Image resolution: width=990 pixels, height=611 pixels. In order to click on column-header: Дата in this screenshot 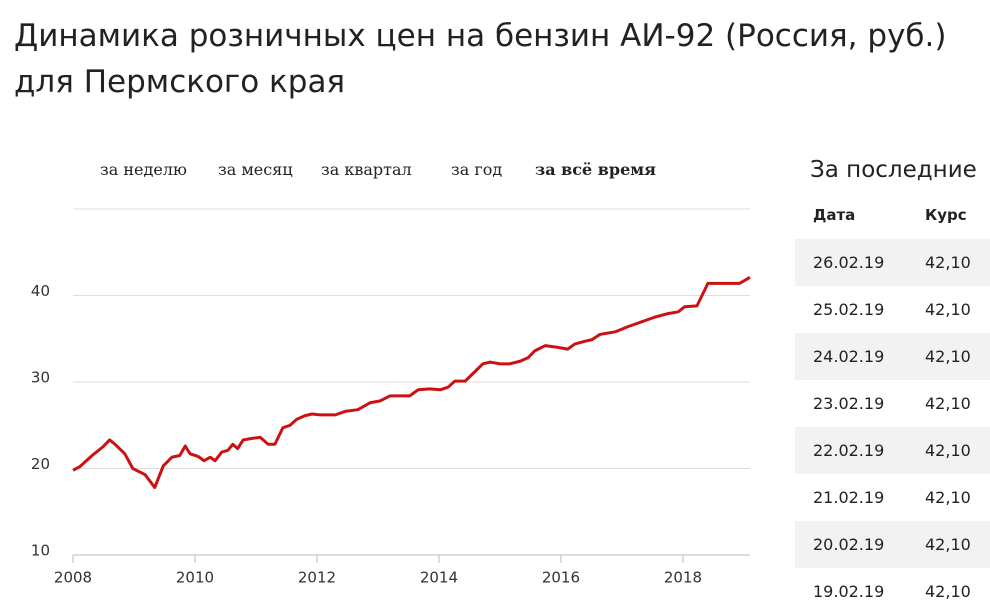, I will do `click(834, 215)`.